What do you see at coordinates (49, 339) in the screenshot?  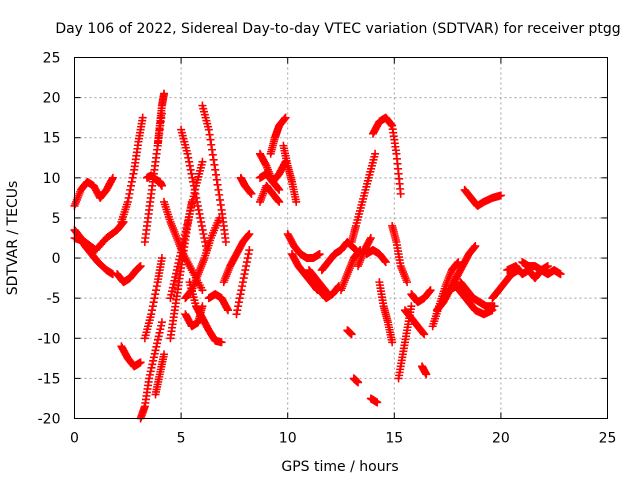 I see `y-tick-label: -10` at bounding box center [49, 339].